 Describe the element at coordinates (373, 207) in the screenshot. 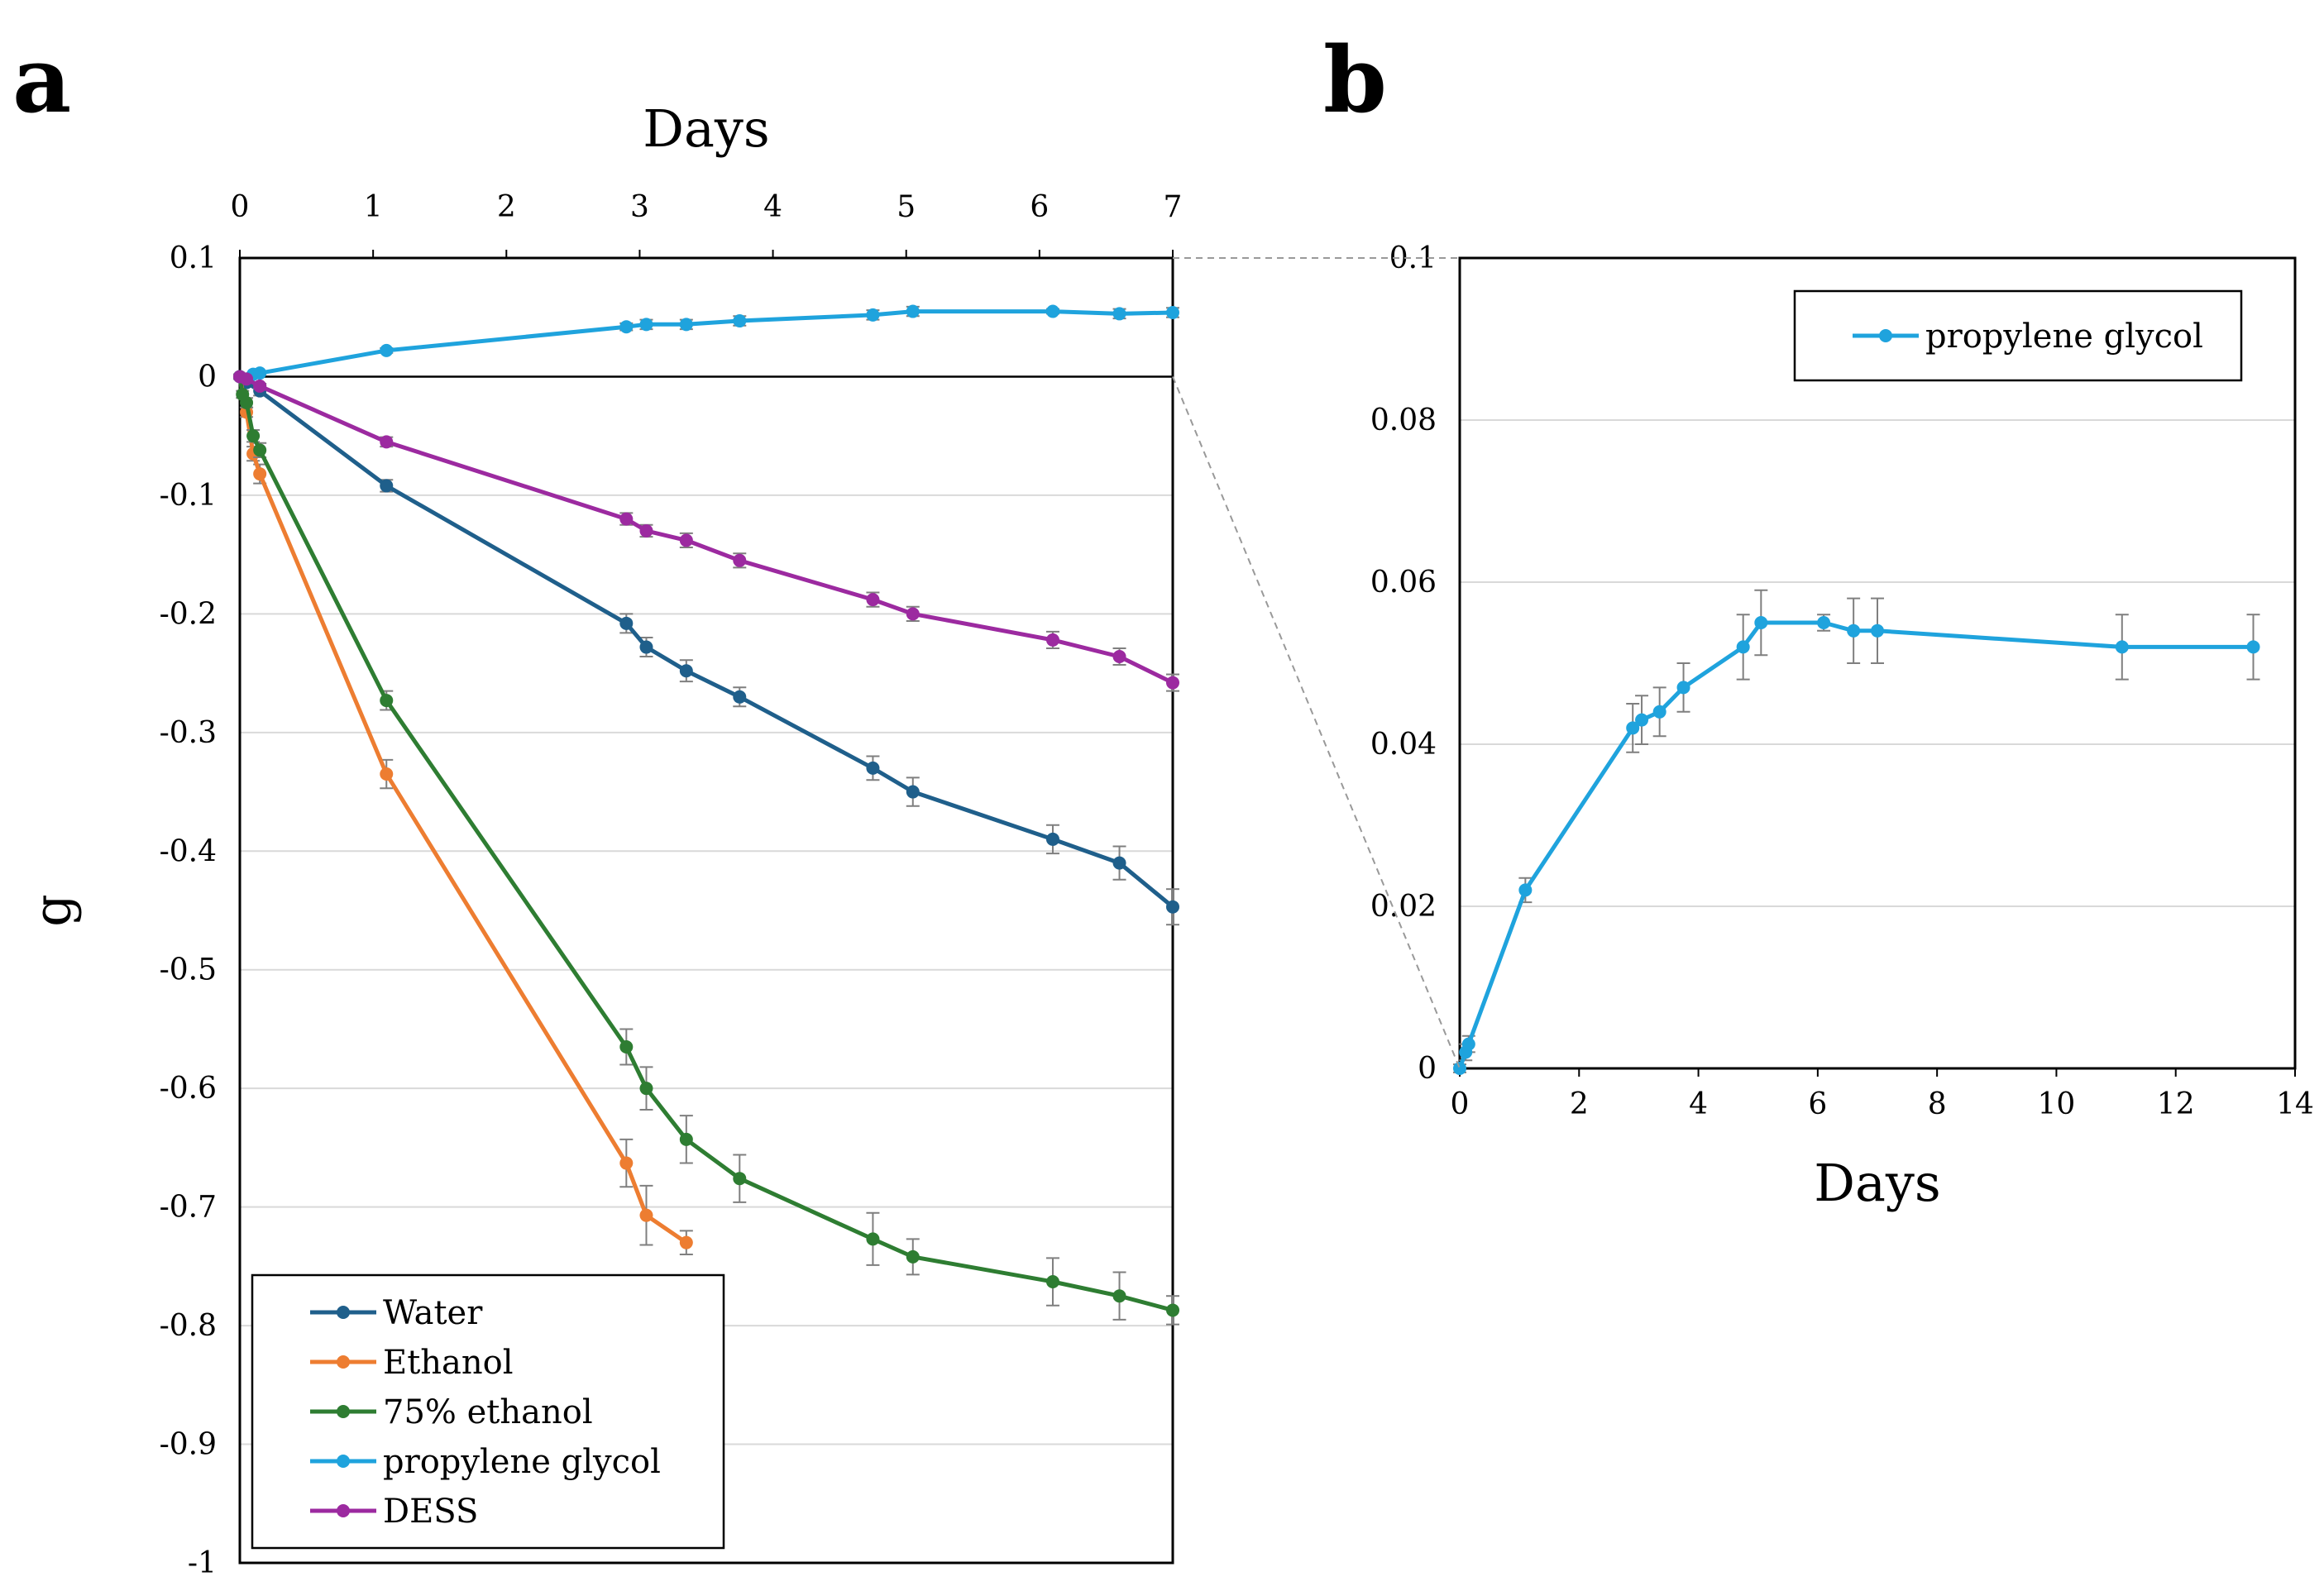

I see `x-tick-label: 1` at that location.